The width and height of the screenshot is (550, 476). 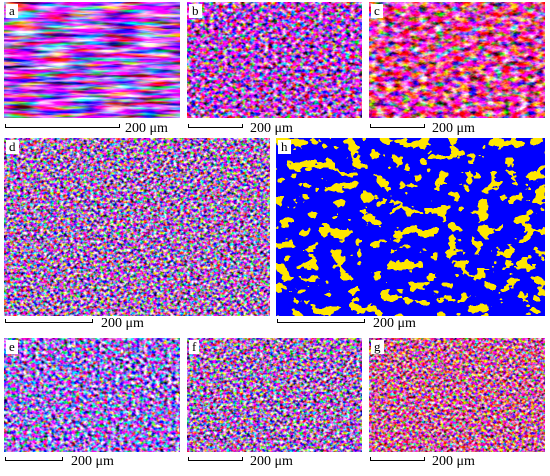 I want to click on panel-label: e, so click(x=12, y=347).